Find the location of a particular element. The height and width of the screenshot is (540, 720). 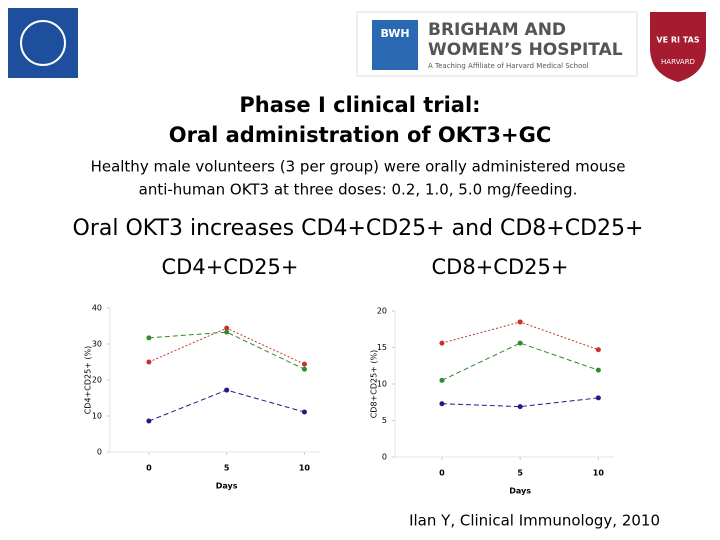

bwh-name: WOMEN’S HOSPITAL is located at coordinates (525, 50).